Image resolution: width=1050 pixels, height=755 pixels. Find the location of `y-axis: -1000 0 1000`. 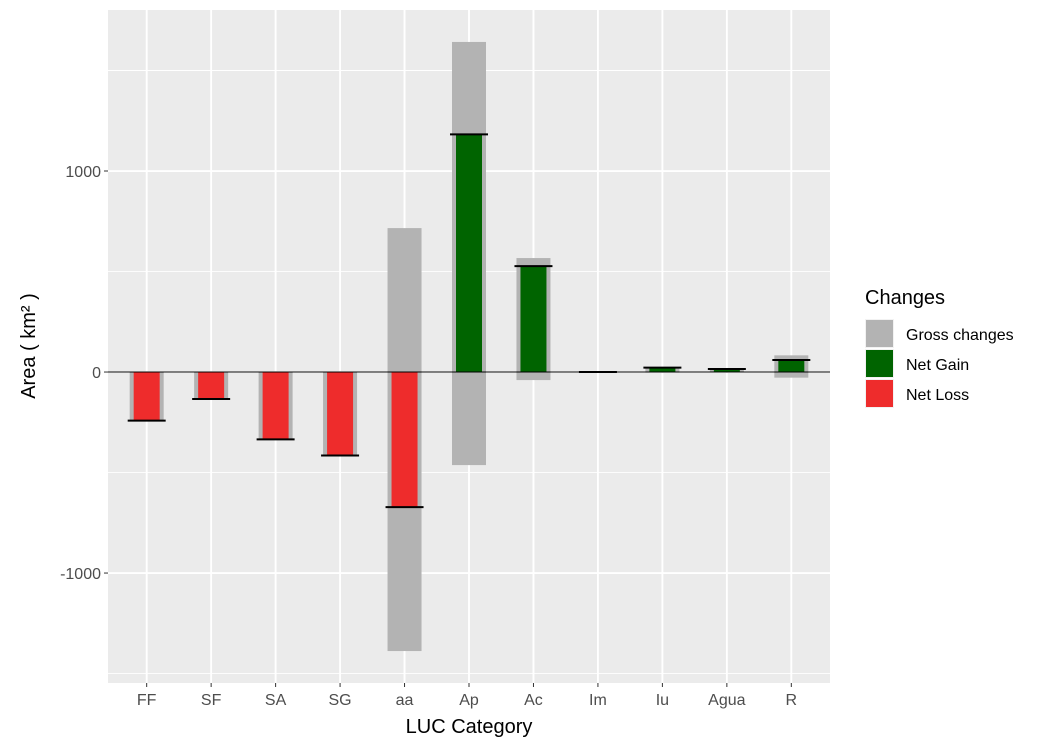

y-axis: -1000 0 1000 is located at coordinates (84, 373).